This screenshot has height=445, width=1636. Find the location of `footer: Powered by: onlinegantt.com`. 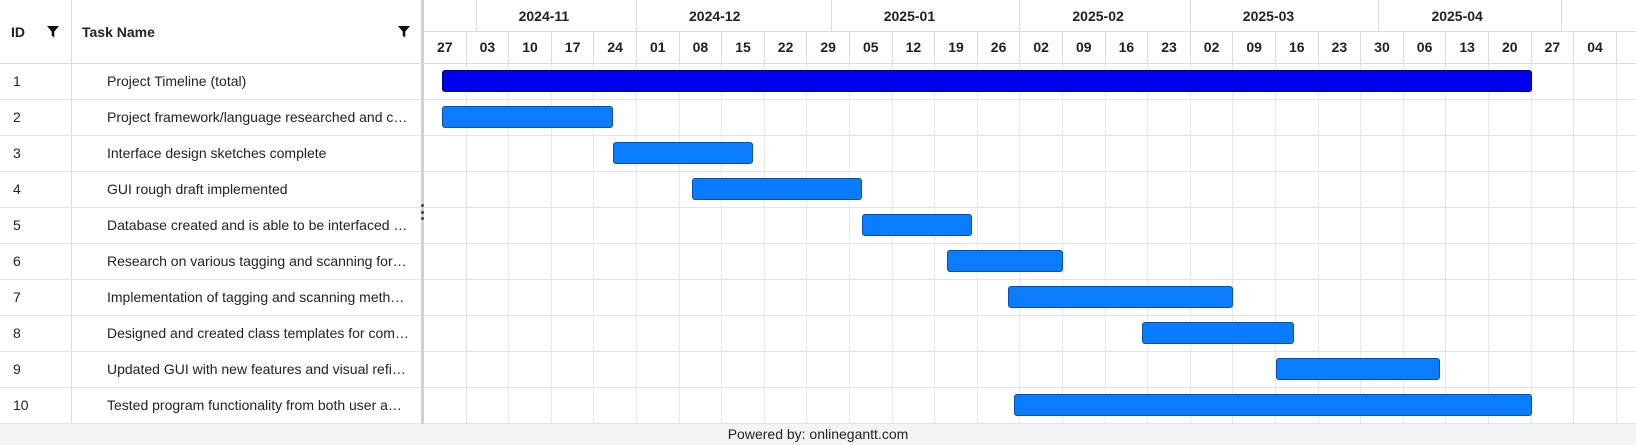

footer: Powered by: onlinegantt.com is located at coordinates (818, 434).